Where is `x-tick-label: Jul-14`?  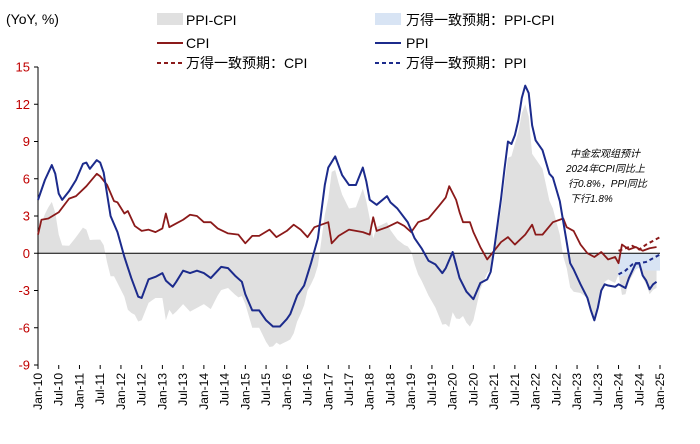 x-tick-label: Jul-14 is located at coordinates (225, 389).